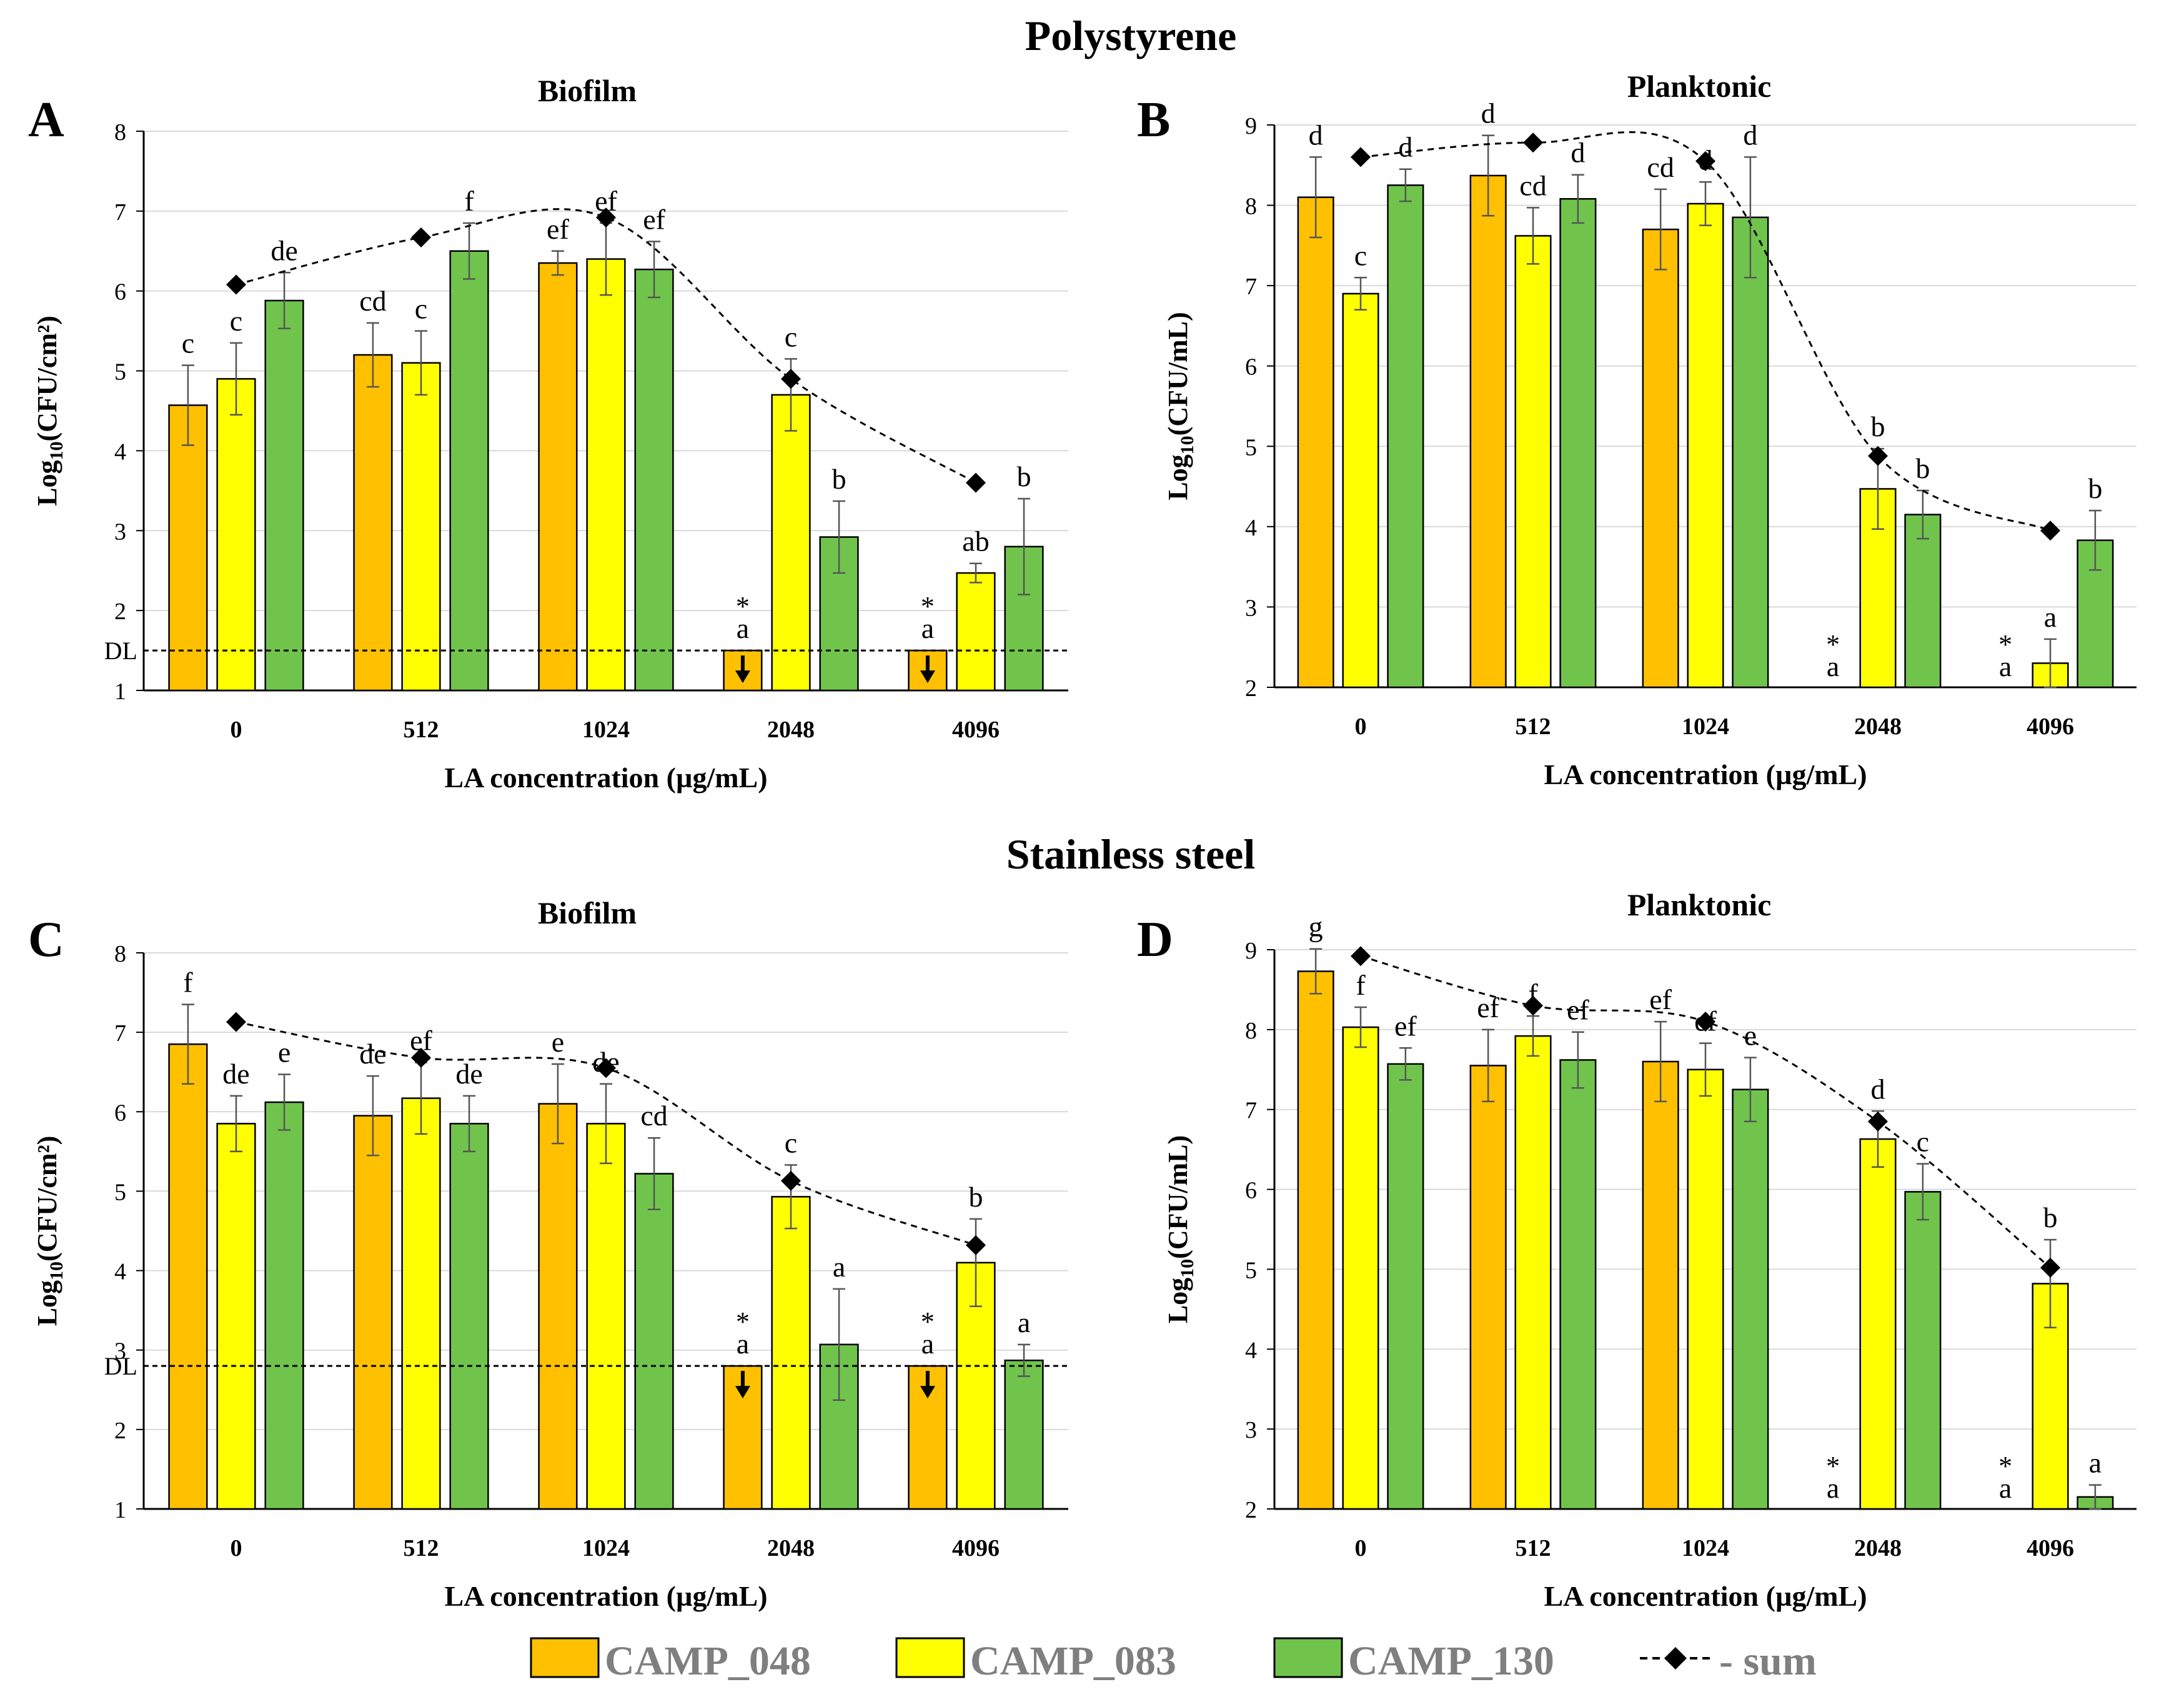 The width and height of the screenshot is (2184, 1702). What do you see at coordinates (120, 132) in the screenshot?
I see `y-tick-label: 8` at bounding box center [120, 132].